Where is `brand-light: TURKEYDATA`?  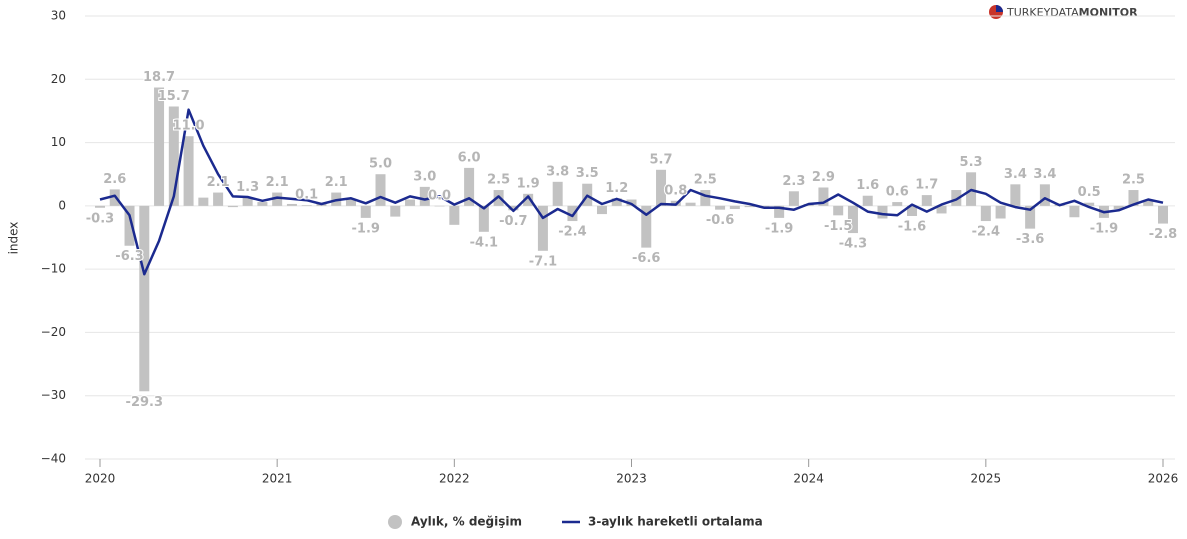 brand-light: TURKEYDATA is located at coordinates (1042, 12).